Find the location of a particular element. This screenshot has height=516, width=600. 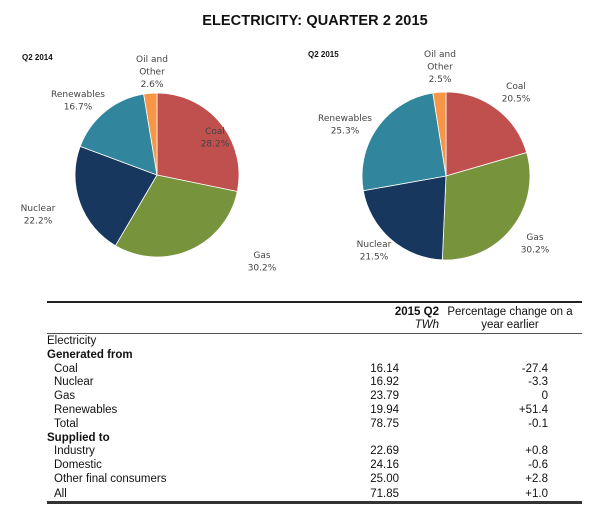

slice-label: Oil and Other 2.5% is located at coordinates (440, 67).